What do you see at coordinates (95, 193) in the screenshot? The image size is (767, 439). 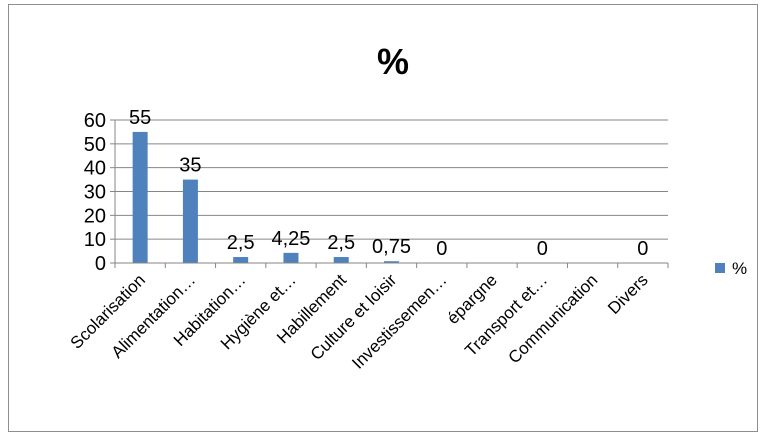 I see `y-tick-label: 30` at bounding box center [95, 193].